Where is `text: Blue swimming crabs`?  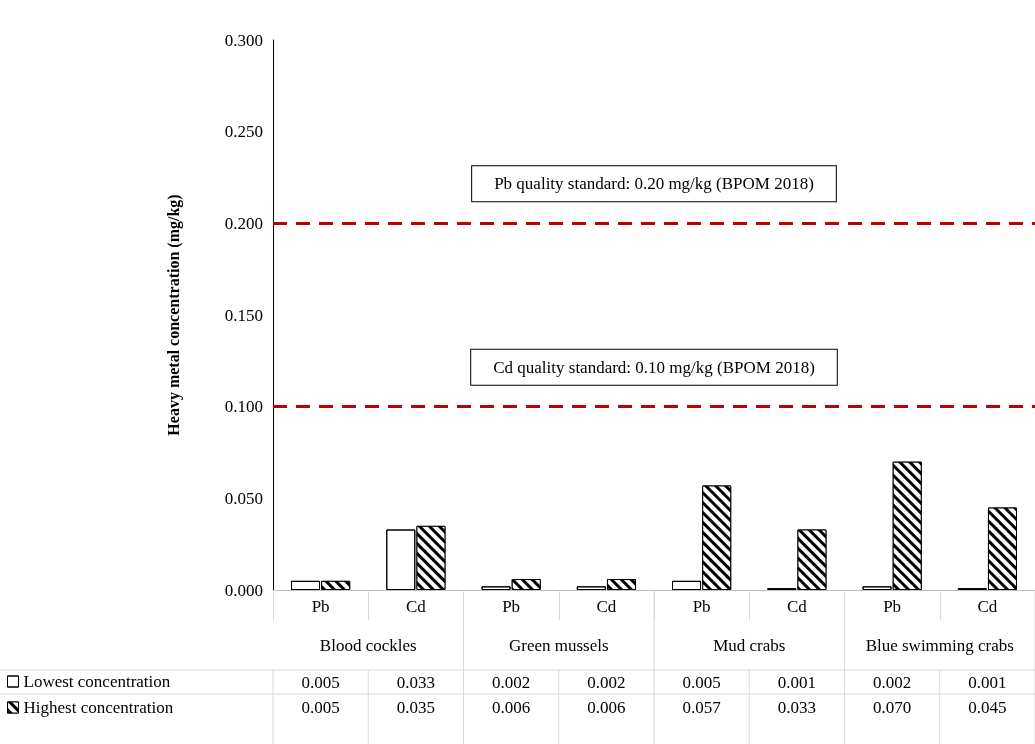
text: Blue swimming crabs is located at coordinates (939, 645).